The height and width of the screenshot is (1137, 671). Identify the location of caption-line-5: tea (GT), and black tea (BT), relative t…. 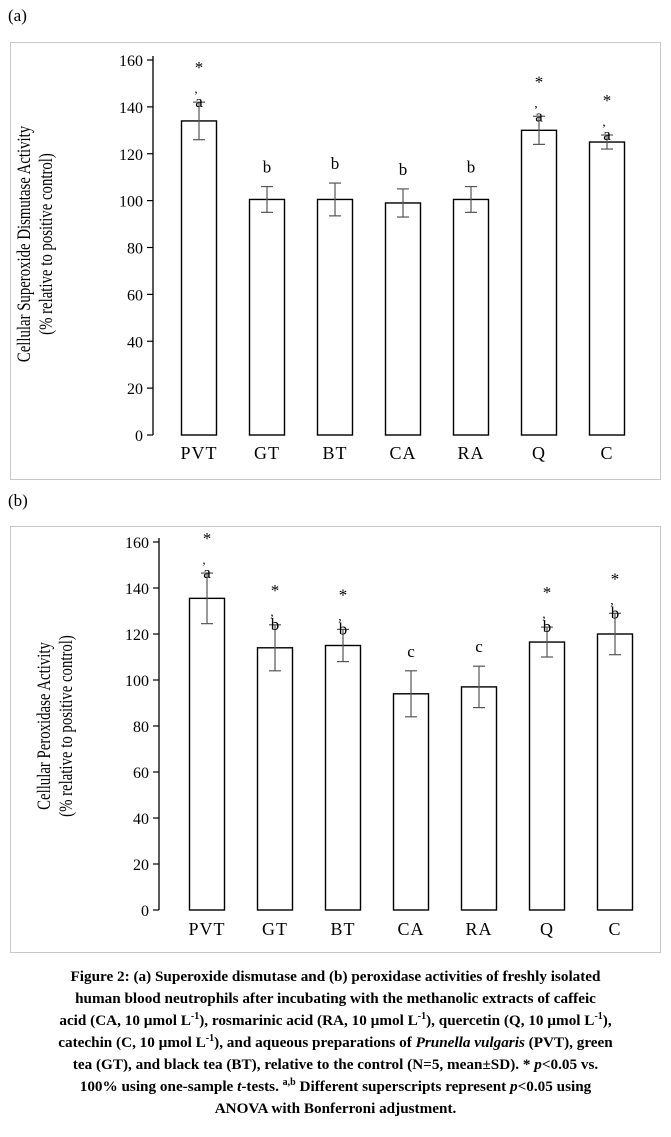
(335, 1064).